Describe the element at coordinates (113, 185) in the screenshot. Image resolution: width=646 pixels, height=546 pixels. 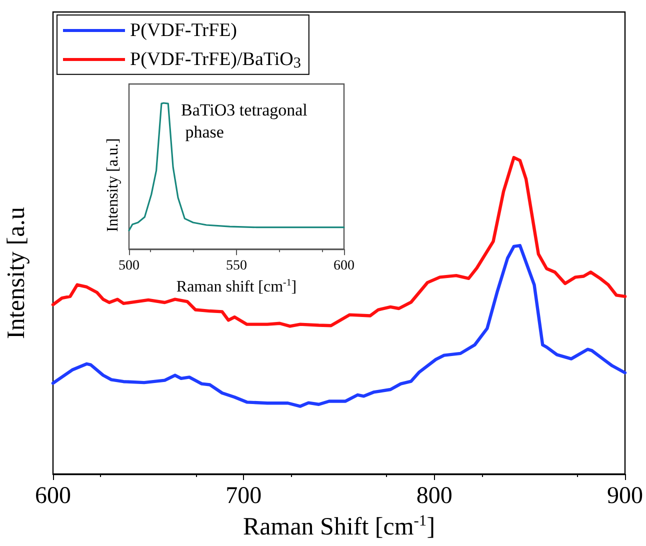
I see `y-axis-title: Intensity [a.u.]` at that location.